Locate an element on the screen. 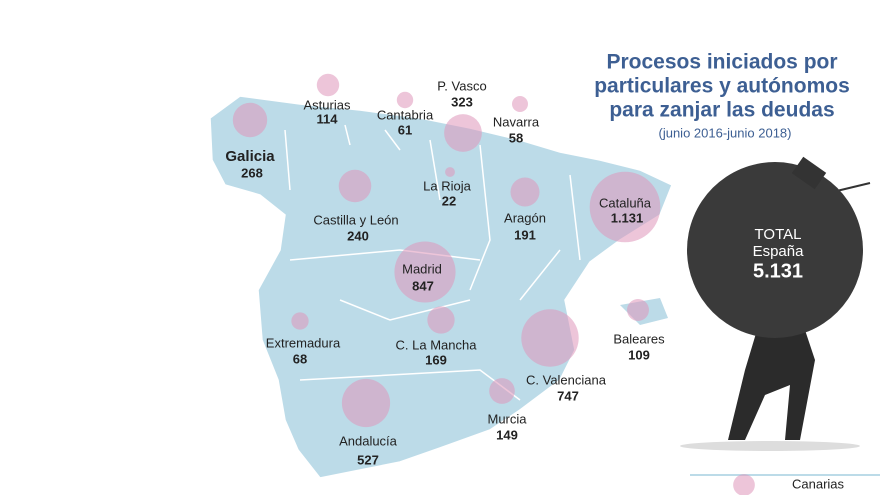  region-value: 191 is located at coordinates (525, 234).